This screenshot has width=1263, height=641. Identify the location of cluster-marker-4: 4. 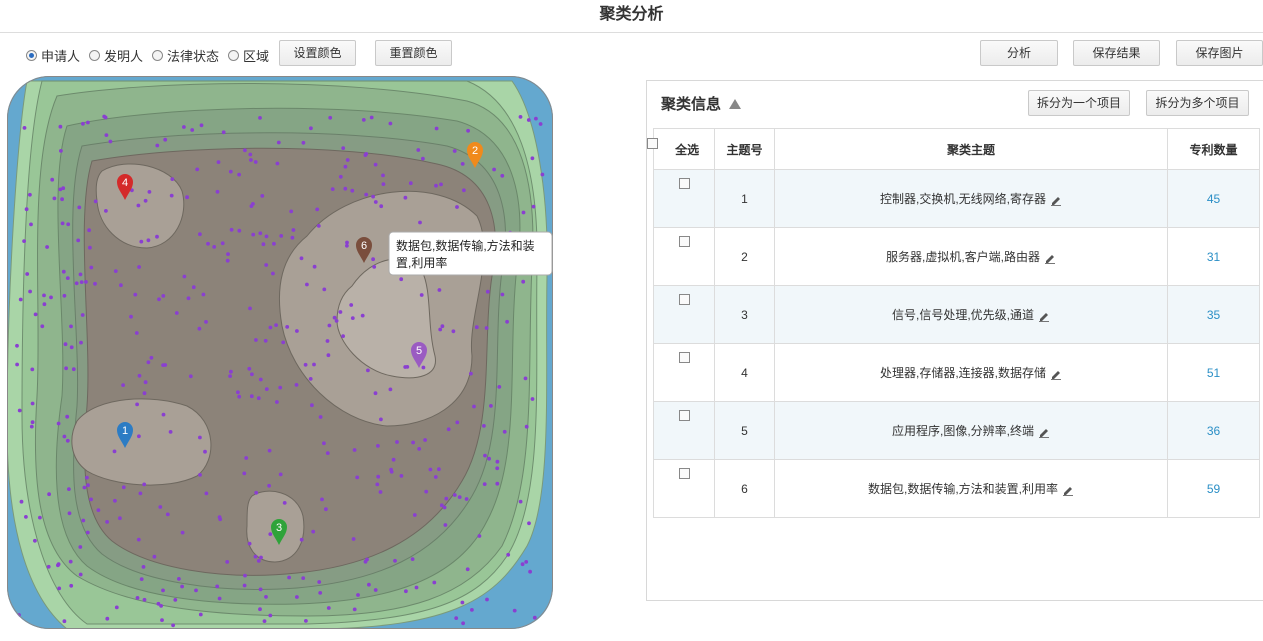
(125, 187).